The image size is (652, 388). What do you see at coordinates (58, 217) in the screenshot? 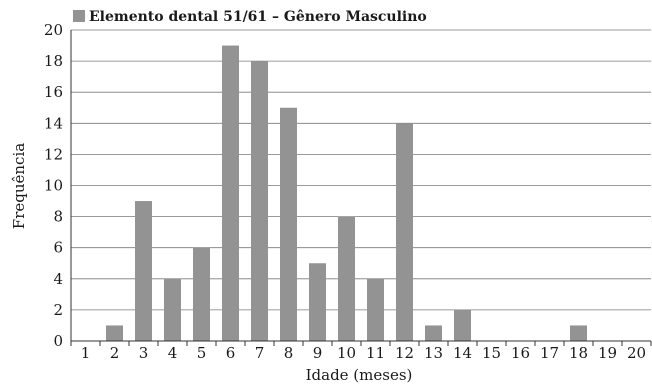
I see `y-tick-label: 8` at bounding box center [58, 217].